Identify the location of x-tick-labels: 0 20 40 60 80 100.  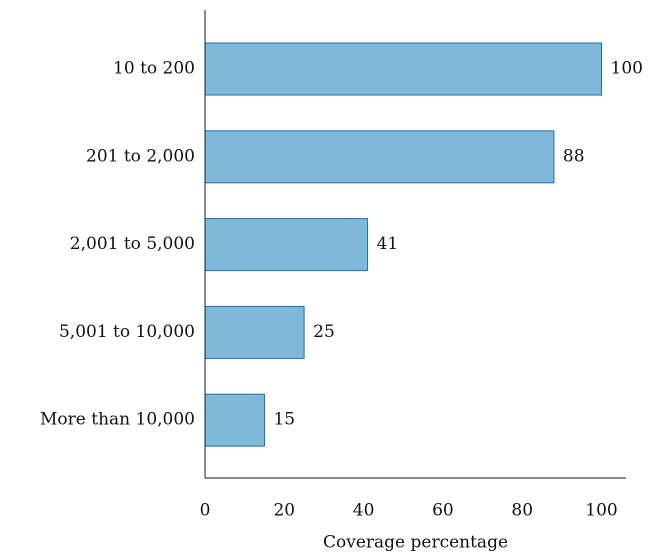
(409, 511).